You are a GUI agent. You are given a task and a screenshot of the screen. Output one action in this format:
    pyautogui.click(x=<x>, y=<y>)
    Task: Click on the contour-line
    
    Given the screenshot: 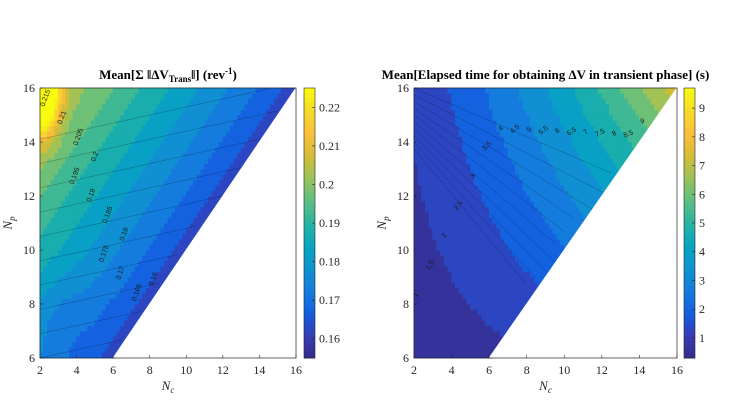 What is the action you would take?
    pyautogui.click(x=484, y=195)
    